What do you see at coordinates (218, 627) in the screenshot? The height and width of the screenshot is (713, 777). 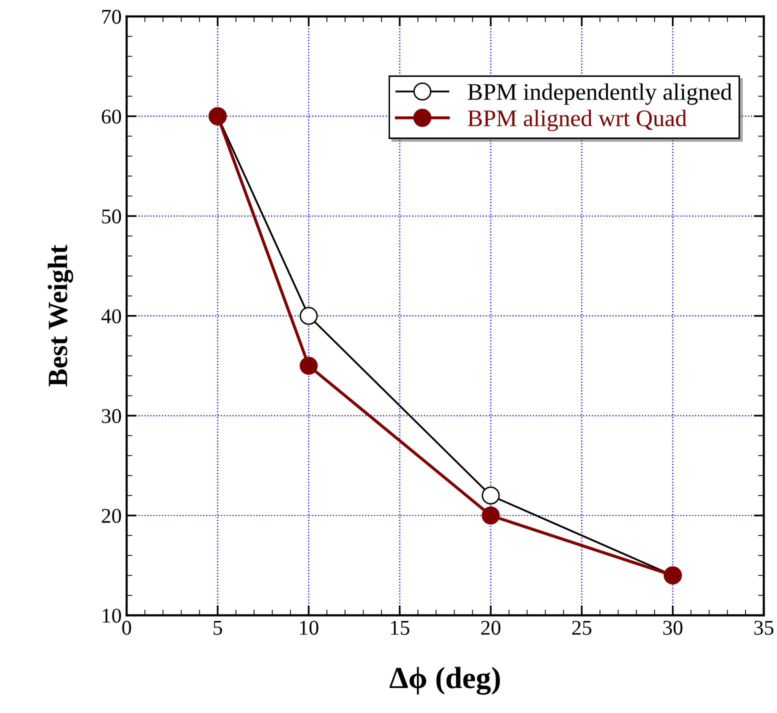 I see `x-tick-label: 5` at bounding box center [218, 627].